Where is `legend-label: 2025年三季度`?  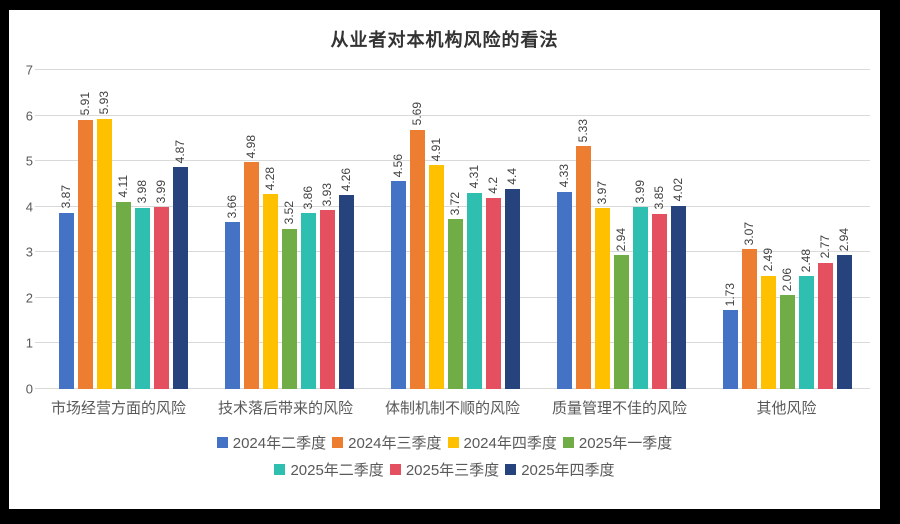 legend-label: 2025年三季度 is located at coordinates (452, 470).